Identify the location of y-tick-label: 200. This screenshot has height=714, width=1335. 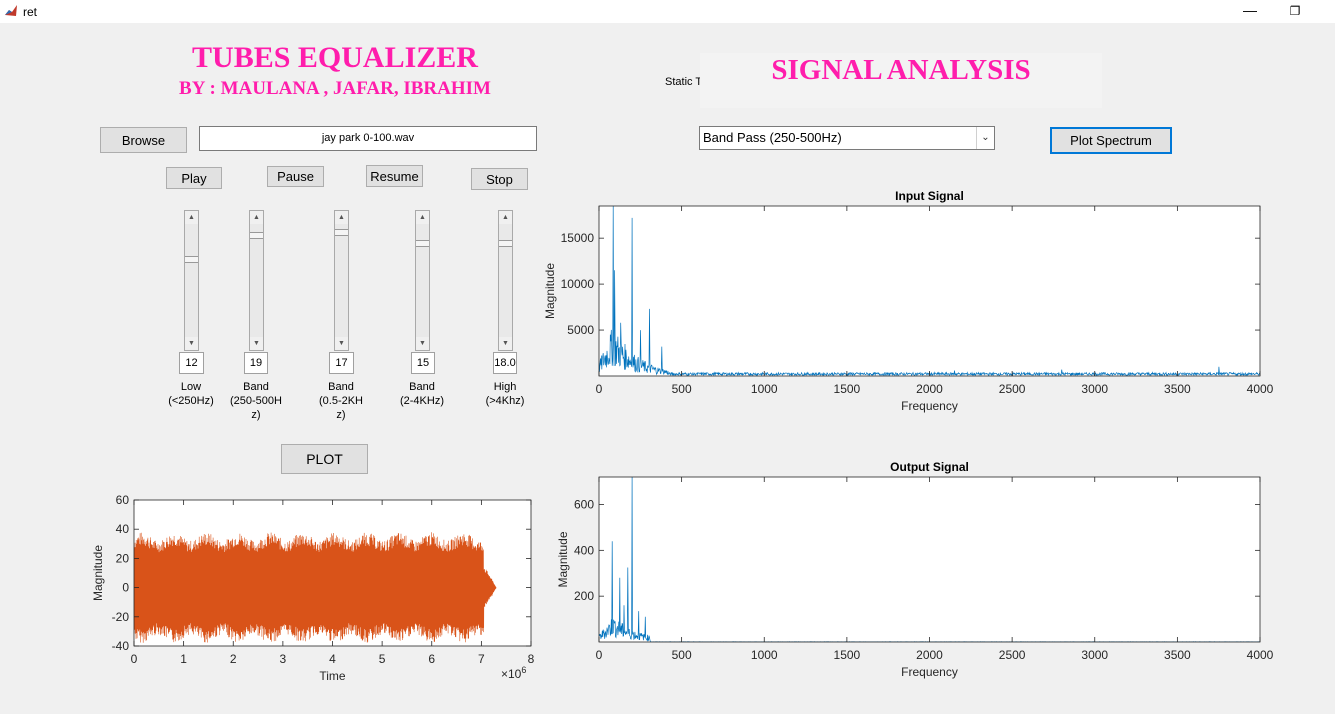
(584, 596).